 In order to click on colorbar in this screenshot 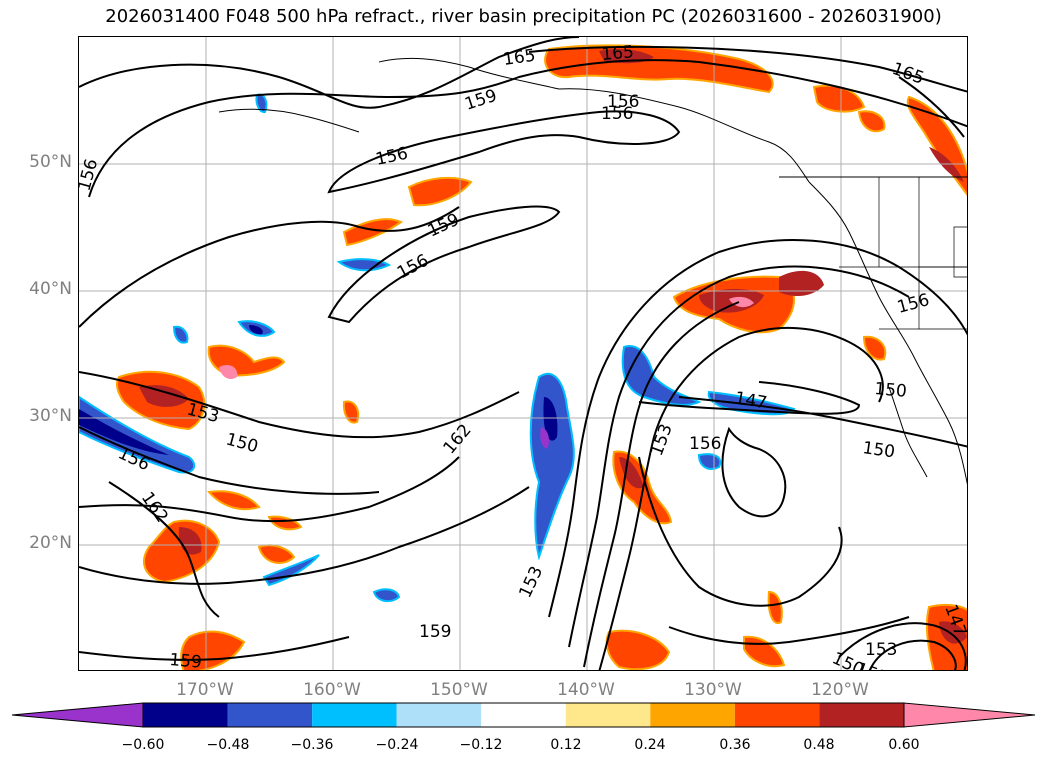, I will do `click(523, 715)`.